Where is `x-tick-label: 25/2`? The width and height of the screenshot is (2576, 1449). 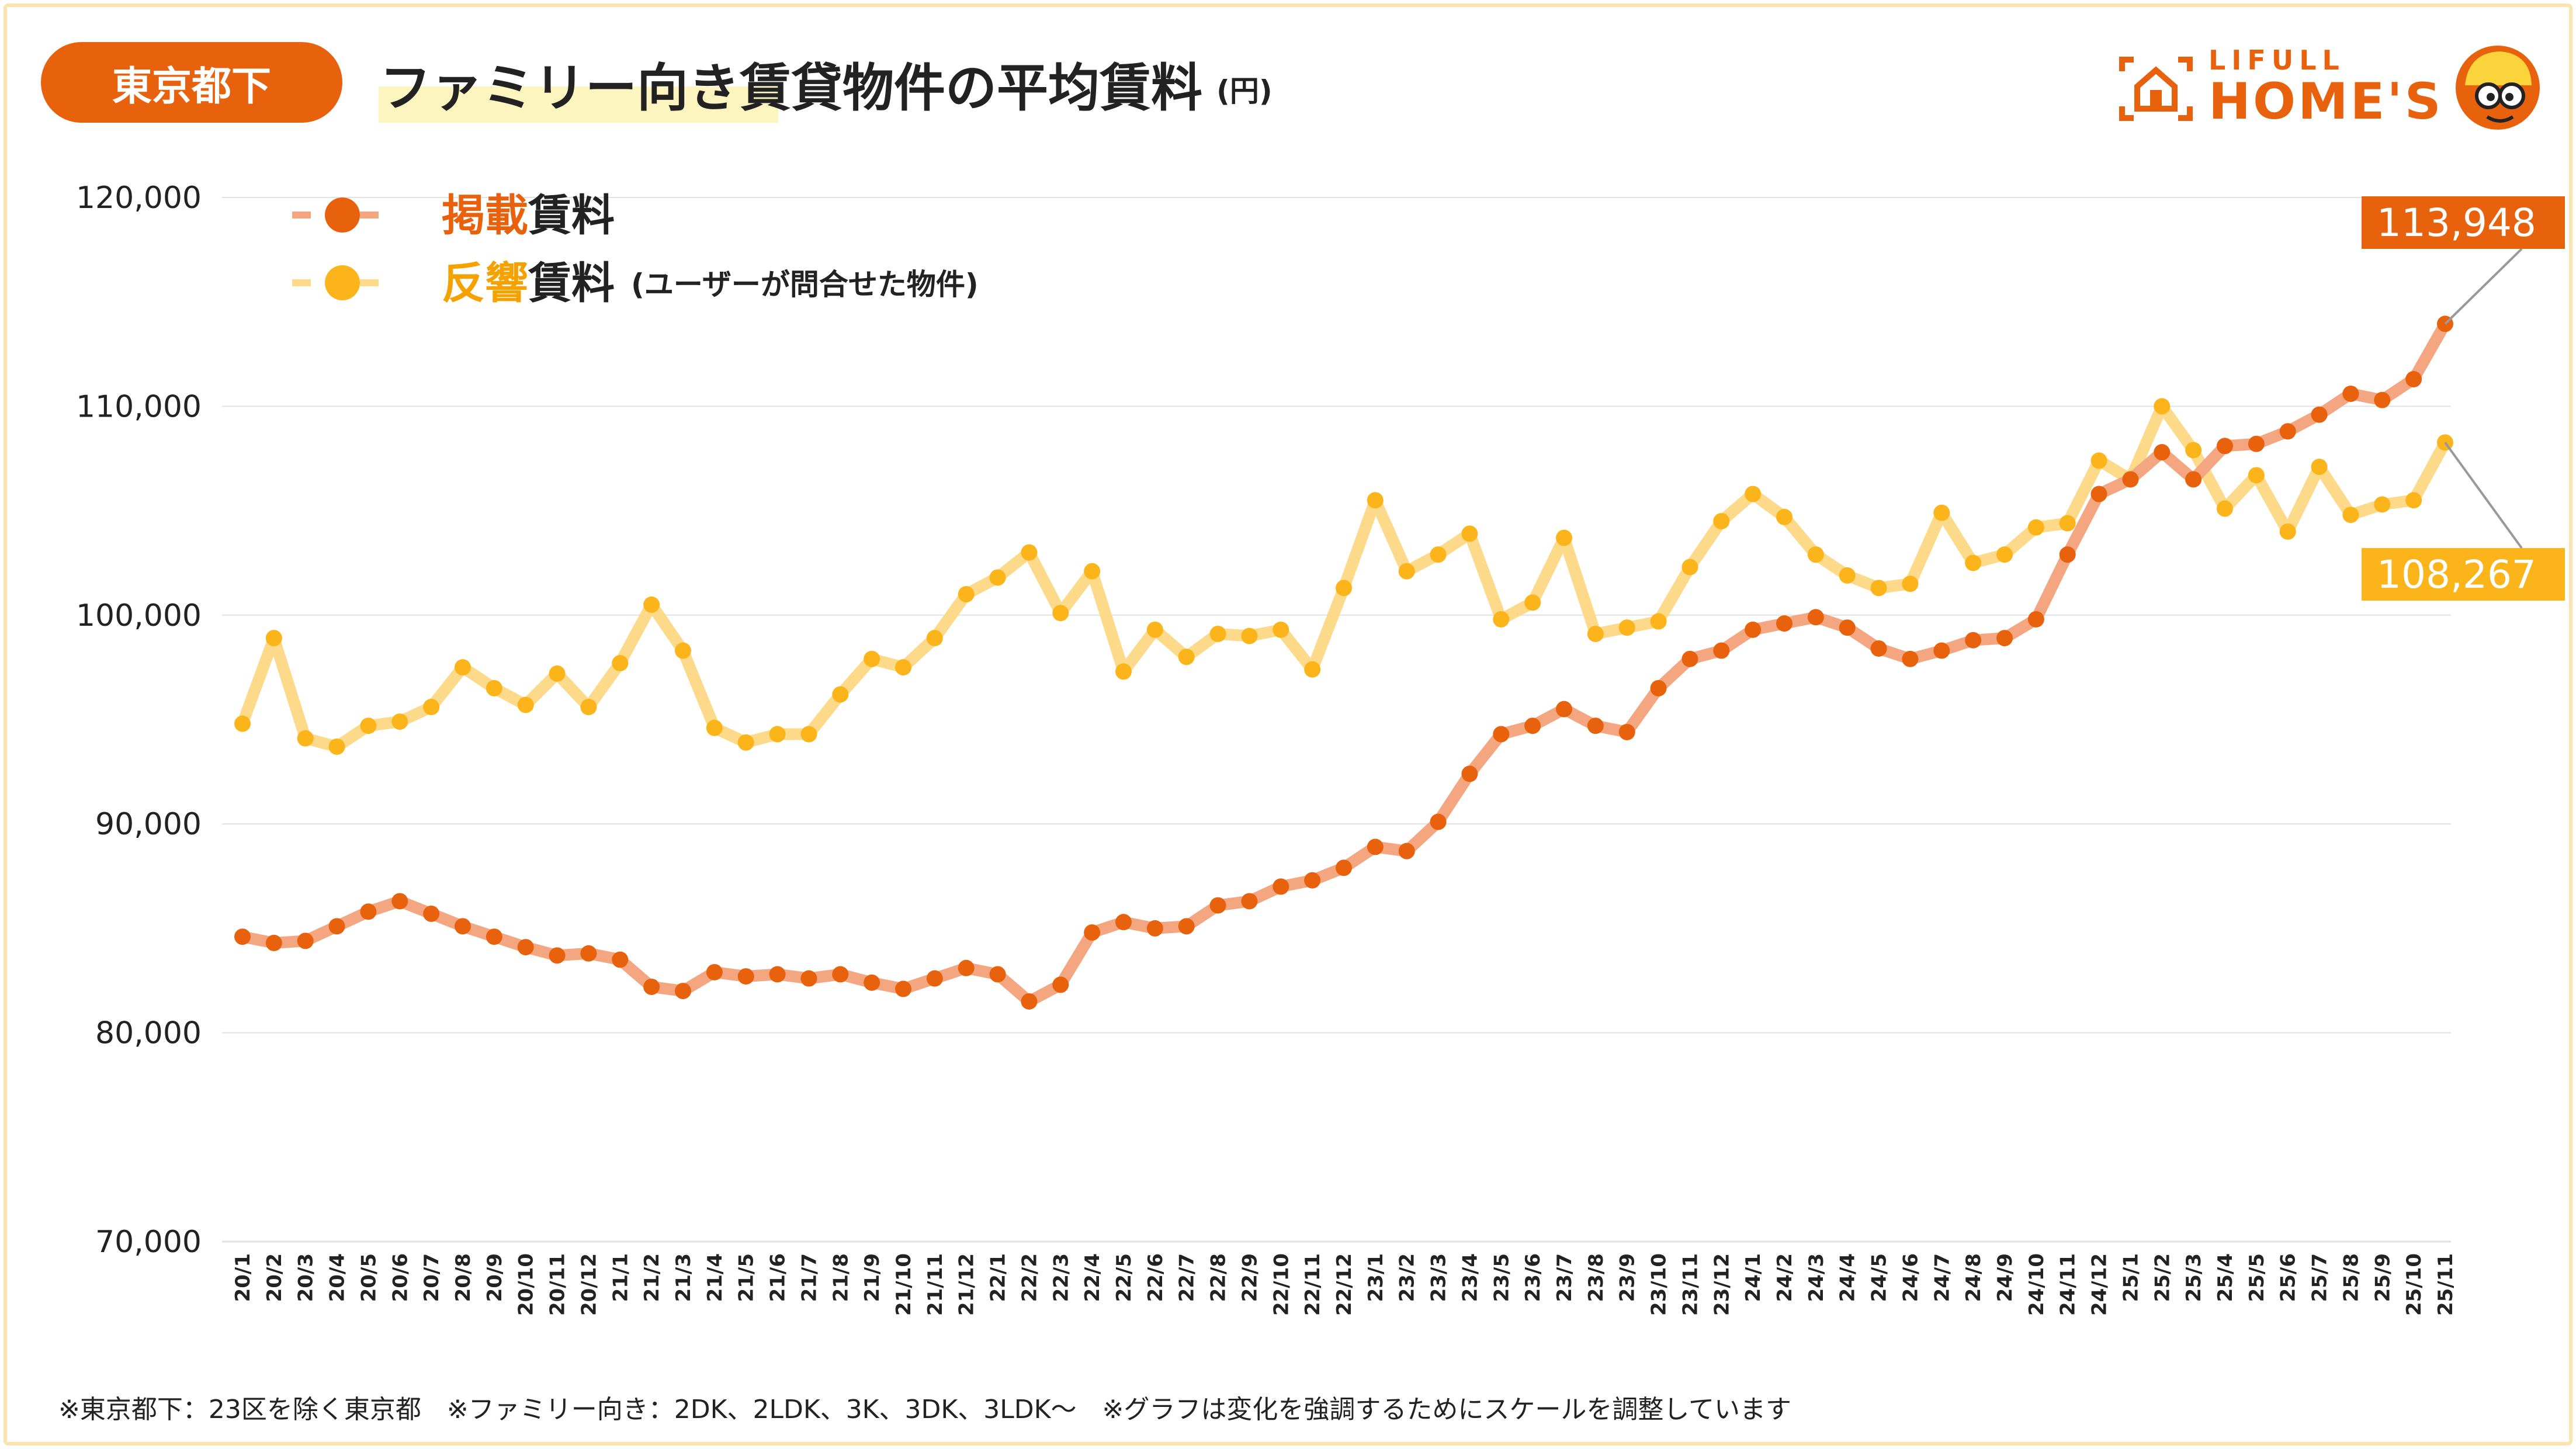 x-tick-label: 25/2 is located at coordinates (2162, 1277).